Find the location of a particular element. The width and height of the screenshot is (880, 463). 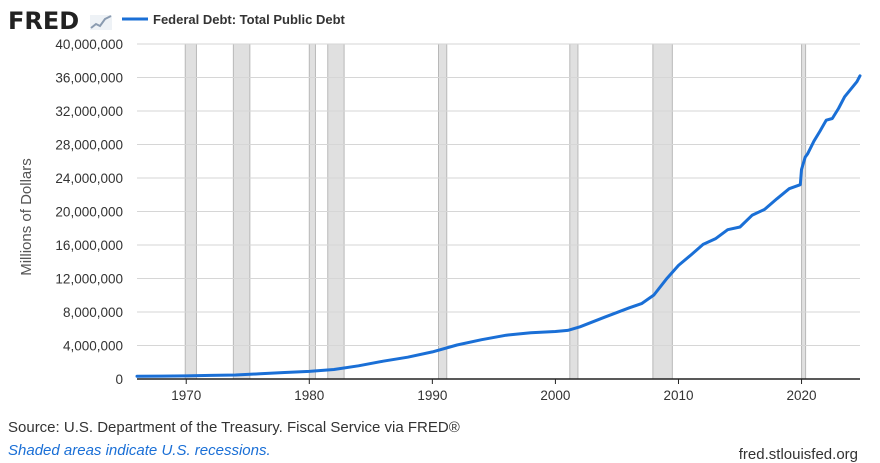

y-tick-label: 16,000,000 is located at coordinates (89, 245).